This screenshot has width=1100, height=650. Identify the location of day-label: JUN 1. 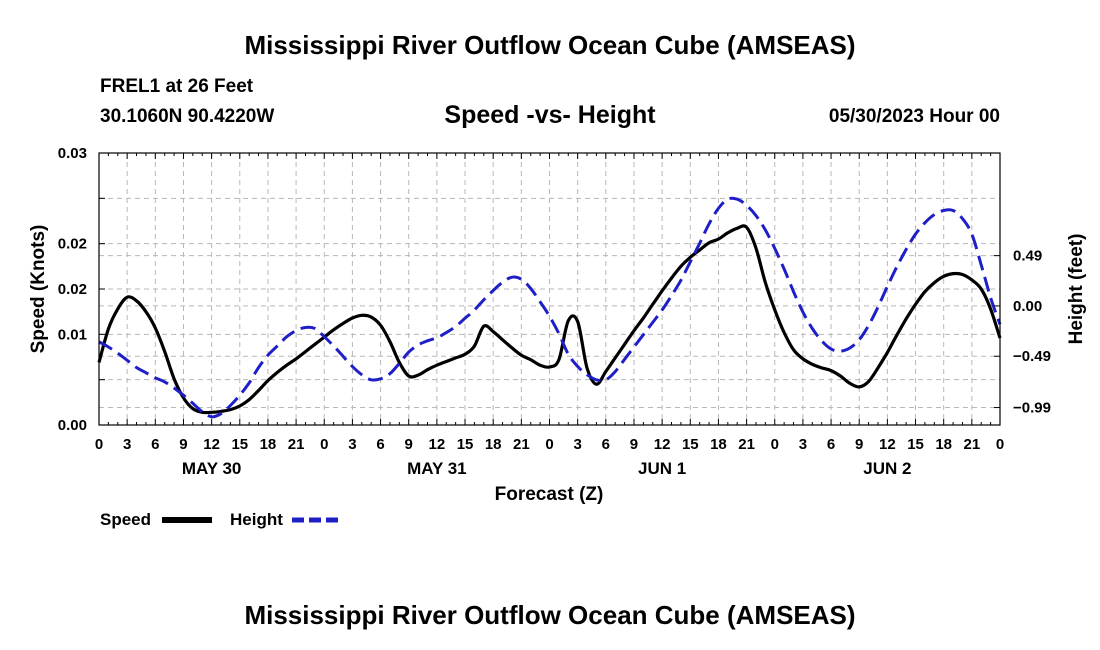
(662, 468).